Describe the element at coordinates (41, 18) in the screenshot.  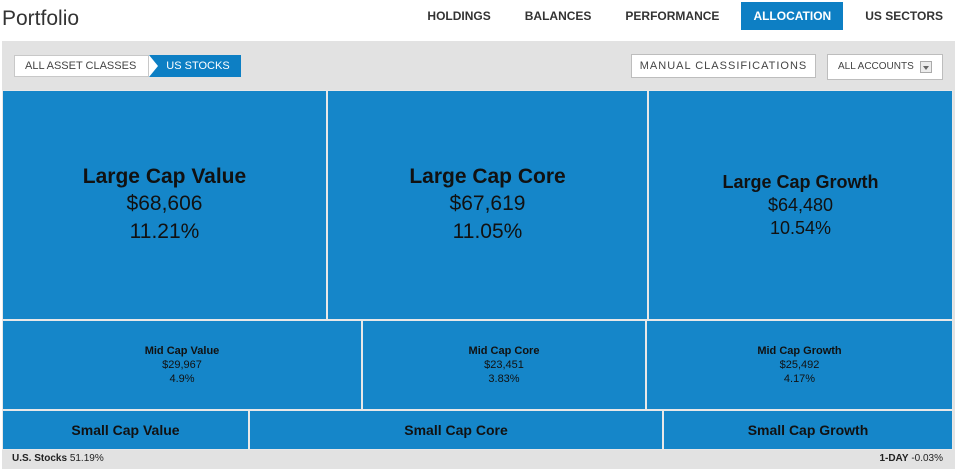
I see `page-title: Portfolio` at that location.